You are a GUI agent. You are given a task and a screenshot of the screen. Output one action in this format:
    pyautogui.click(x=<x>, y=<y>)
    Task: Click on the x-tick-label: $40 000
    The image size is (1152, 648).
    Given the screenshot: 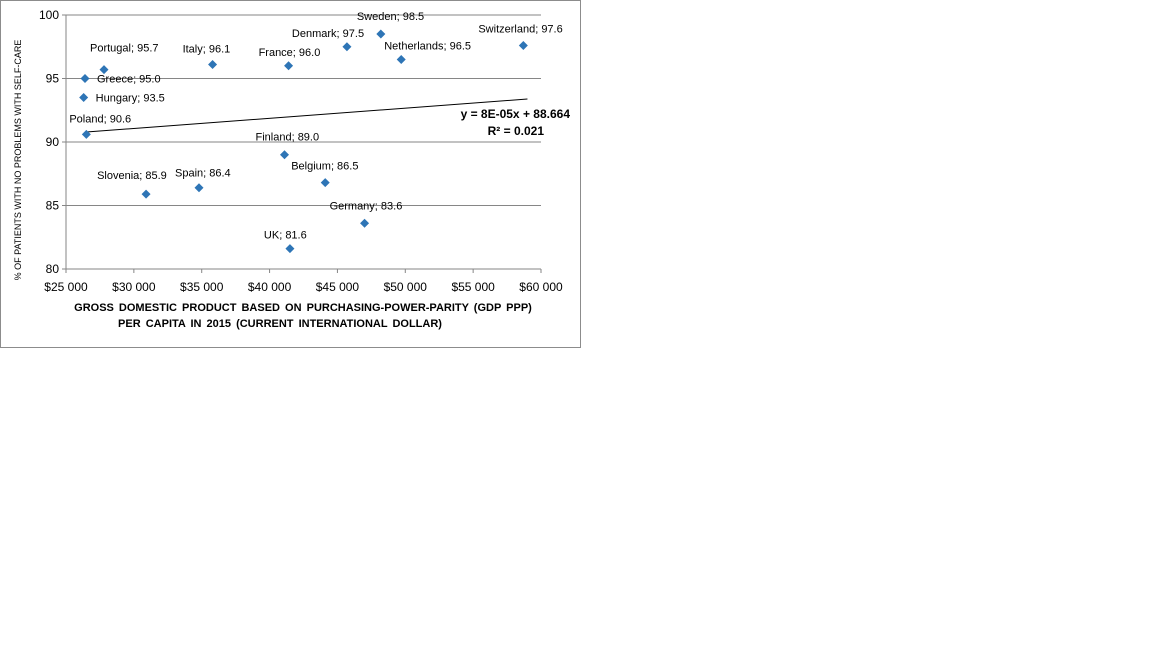 What is the action you would take?
    pyautogui.click(x=270, y=287)
    